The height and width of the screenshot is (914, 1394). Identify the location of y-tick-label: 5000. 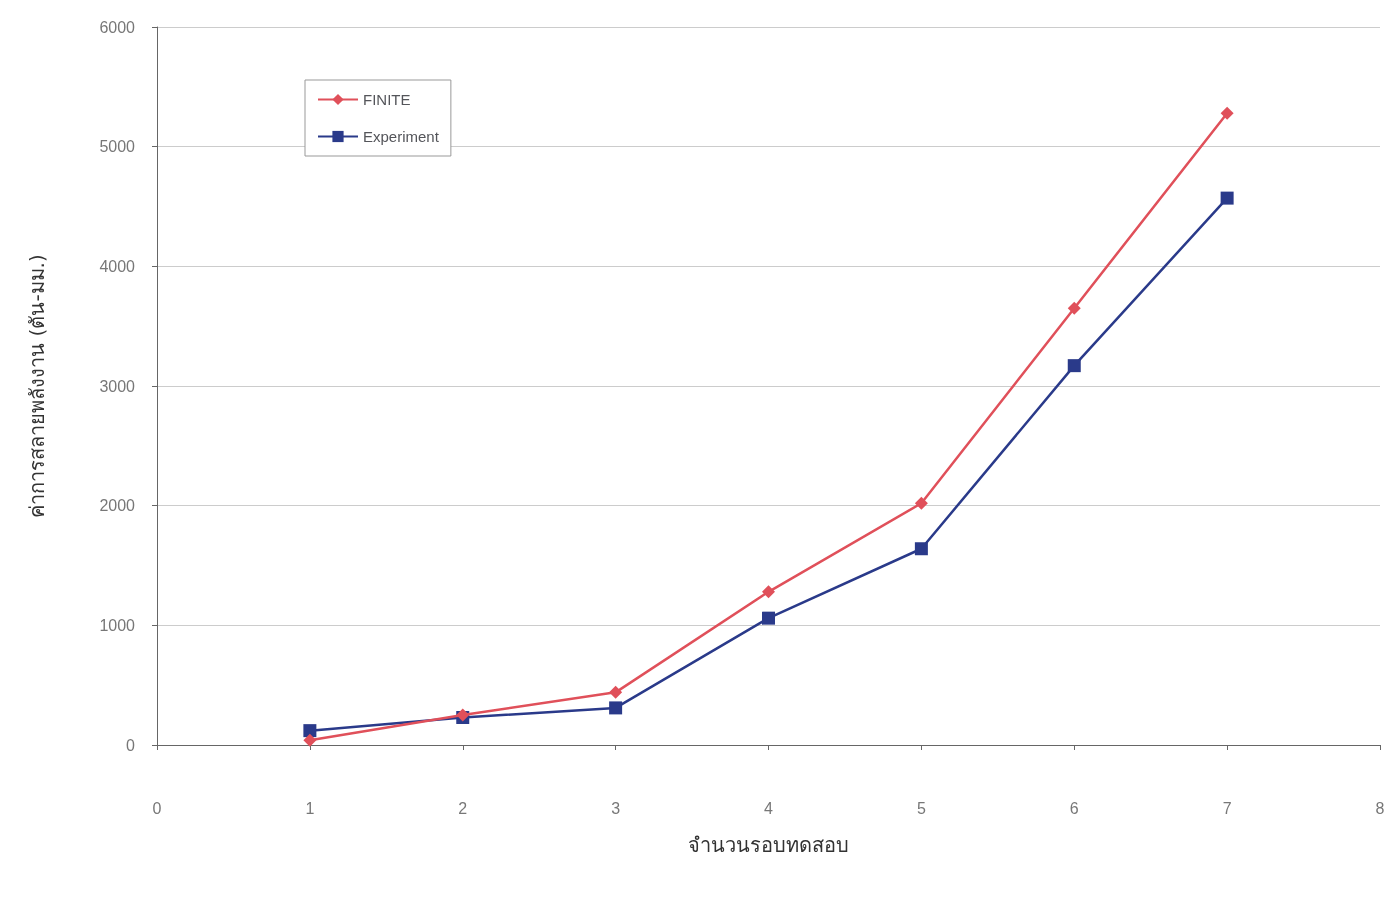
(117, 147).